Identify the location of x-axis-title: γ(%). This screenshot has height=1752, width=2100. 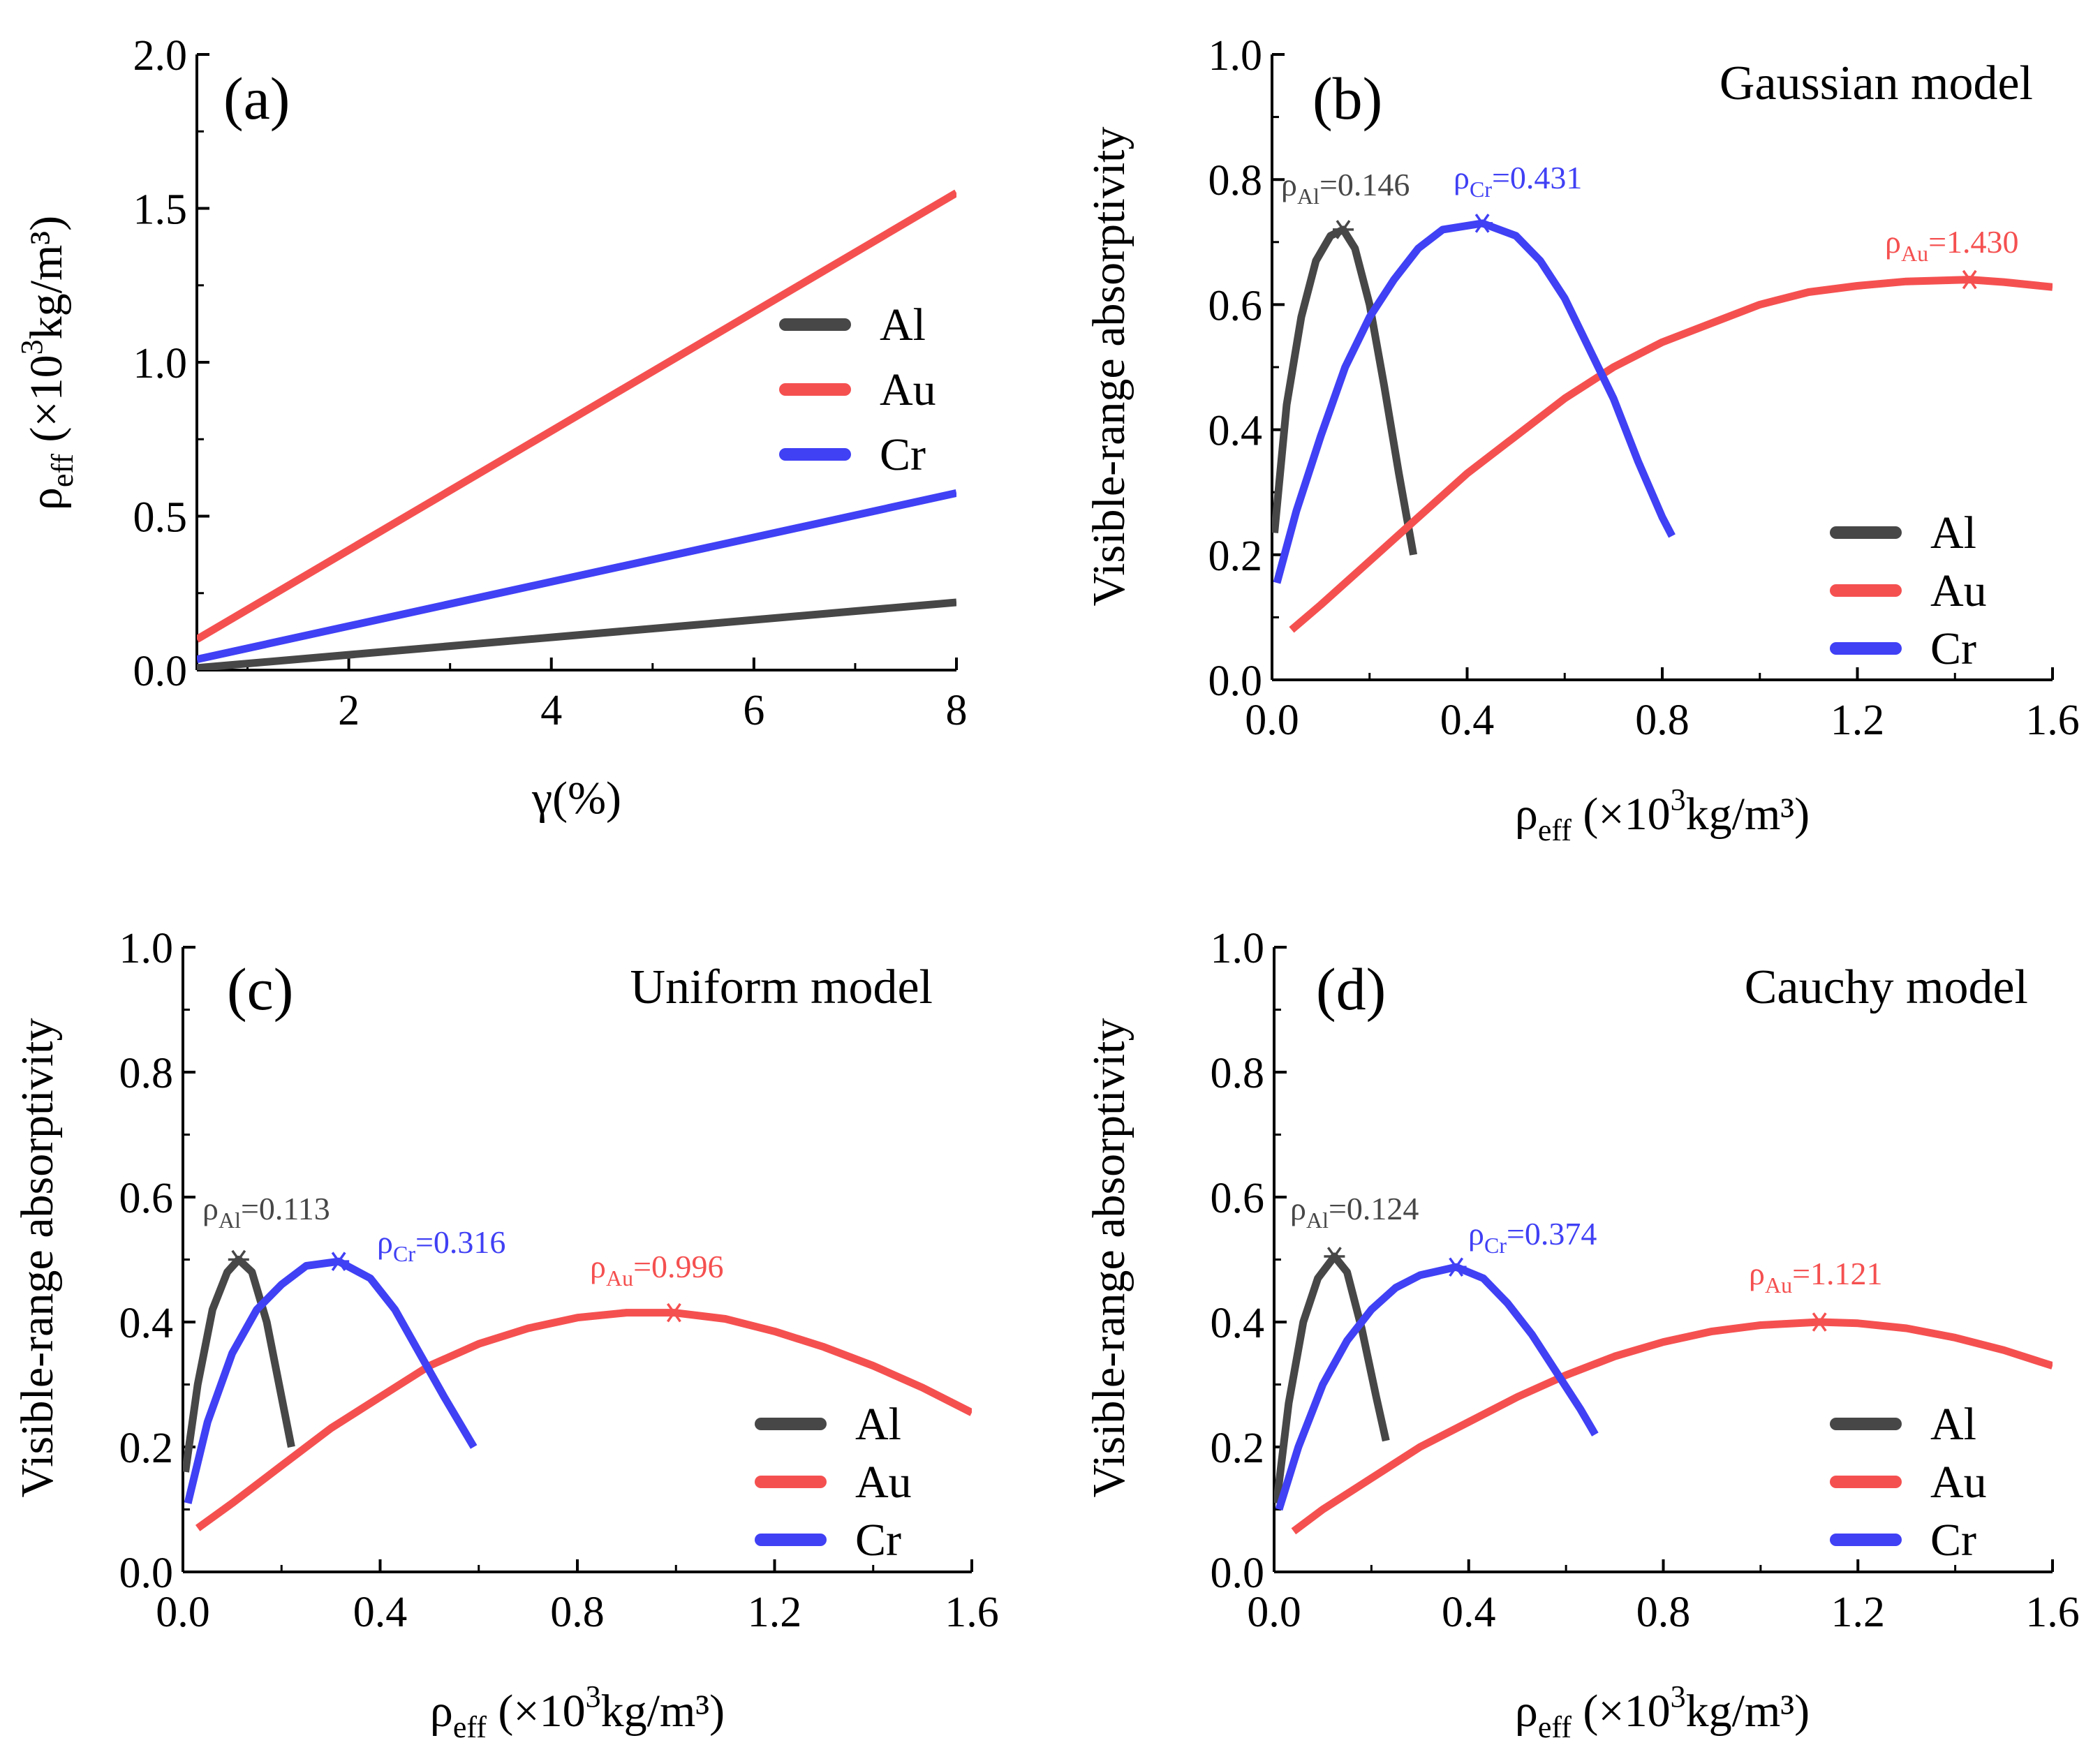
(576, 798).